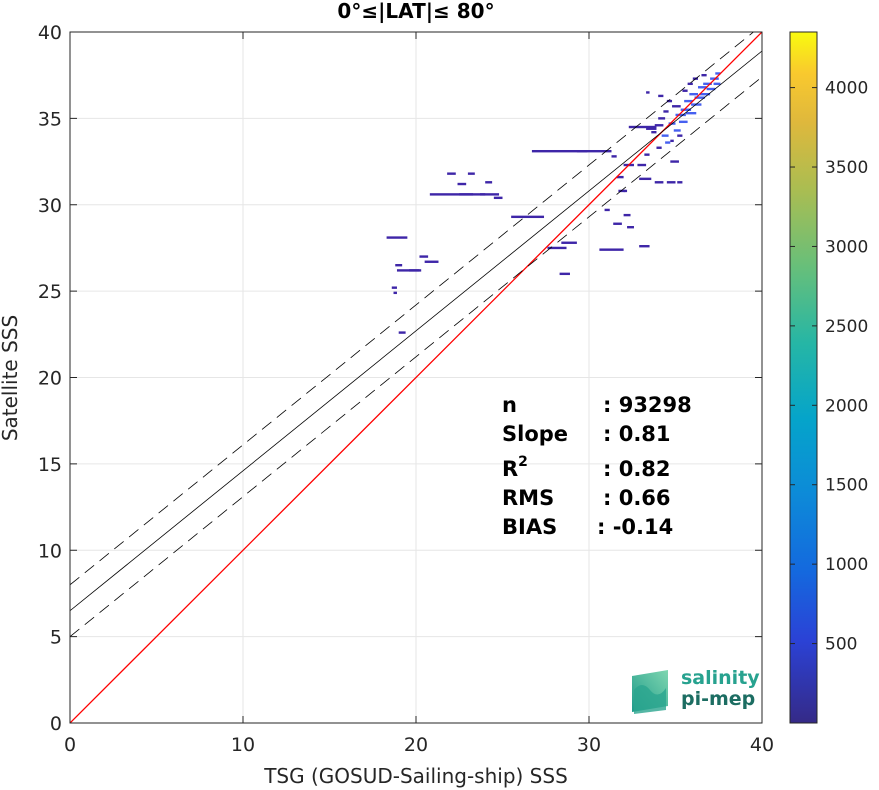 The width and height of the screenshot is (879, 790). I want to click on x-axis-label: TSG (GOSUD-Sailing-ship) SSS, so click(415, 776).